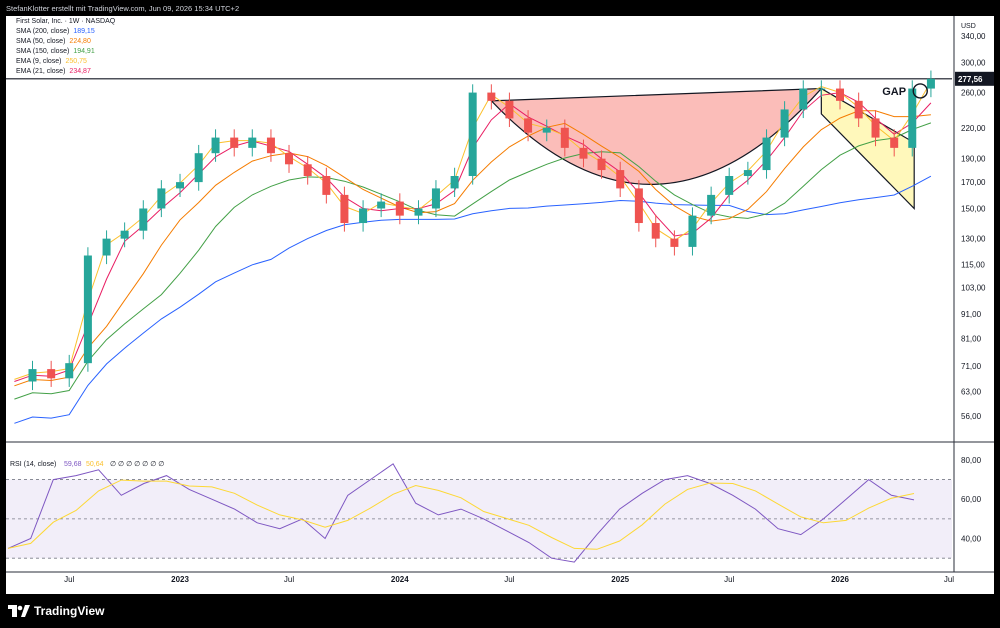  I want to click on price-tick-label: 340,00, so click(973, 36).